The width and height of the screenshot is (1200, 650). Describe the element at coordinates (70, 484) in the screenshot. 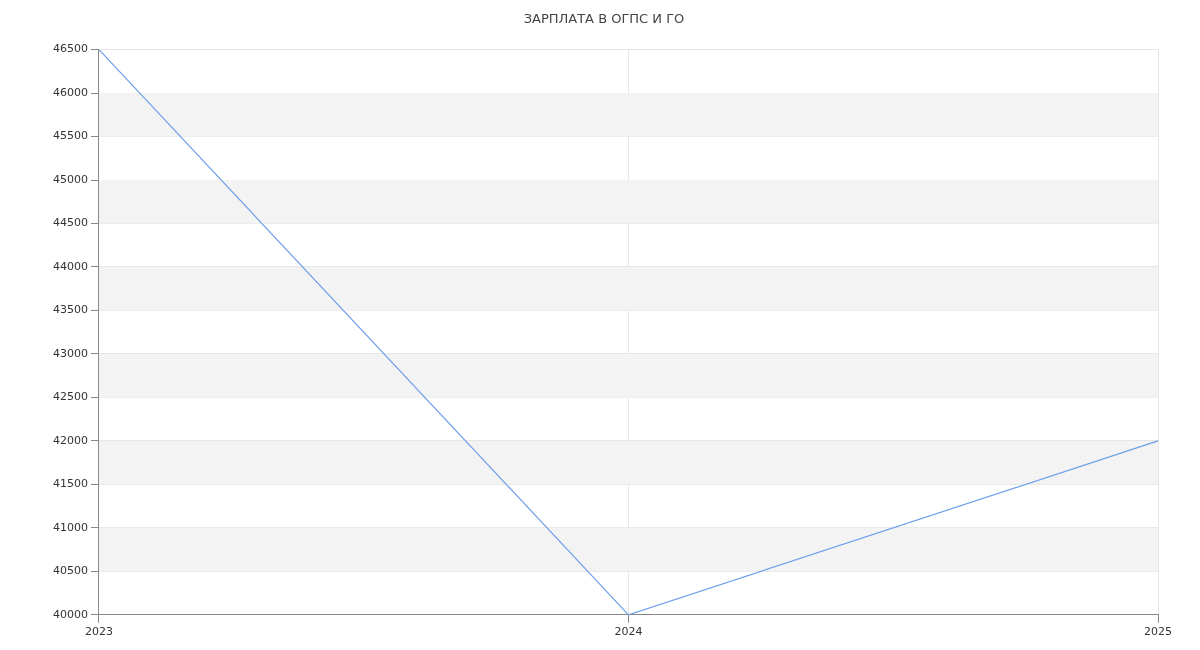

I see `y-tick-label: 41500` at that location.